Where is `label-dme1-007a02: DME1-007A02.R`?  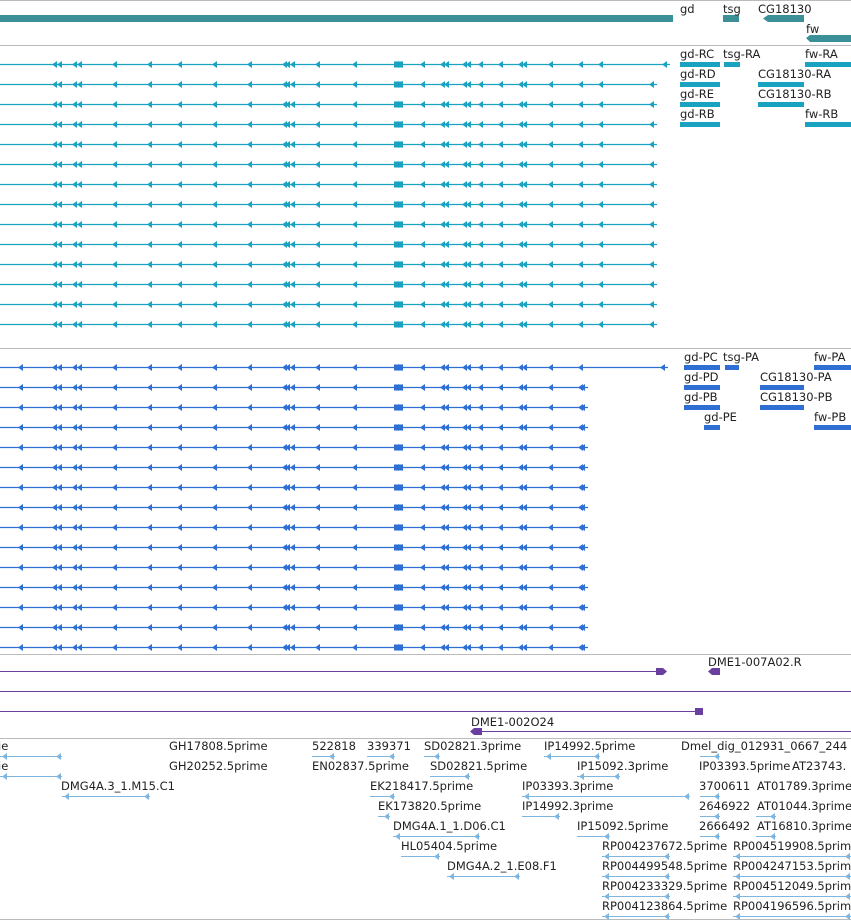
label-dme1-007a02: DME1-007A02.R is located at coordinates (755, 662).